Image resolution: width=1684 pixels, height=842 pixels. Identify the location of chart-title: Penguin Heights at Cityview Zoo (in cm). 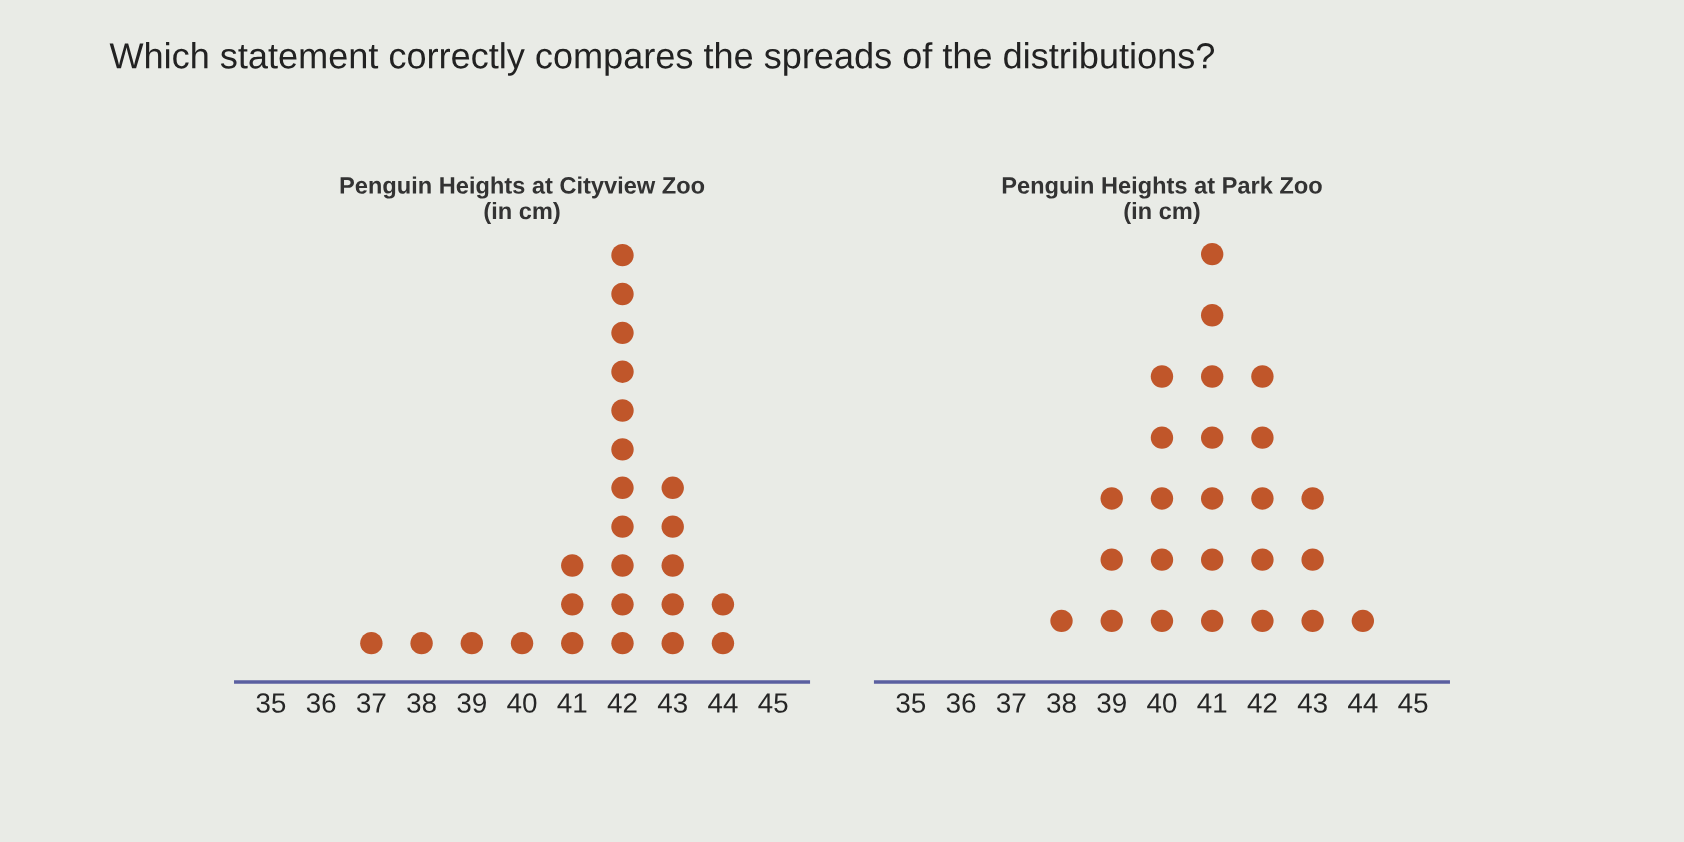
(522, 200).